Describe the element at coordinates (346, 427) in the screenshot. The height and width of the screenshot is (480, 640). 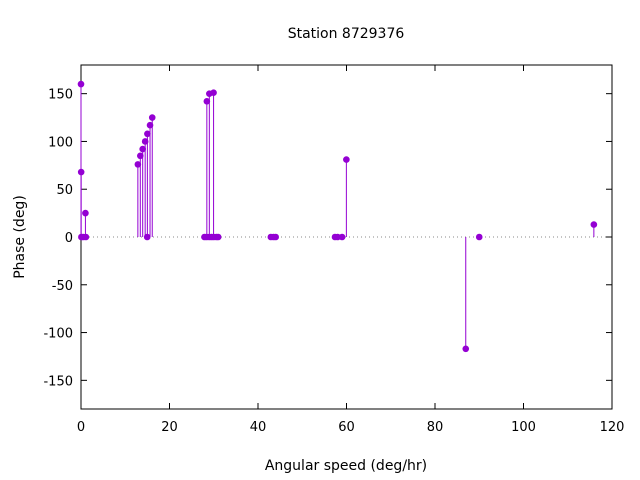
I see `x-tick-label: 60` at that location.